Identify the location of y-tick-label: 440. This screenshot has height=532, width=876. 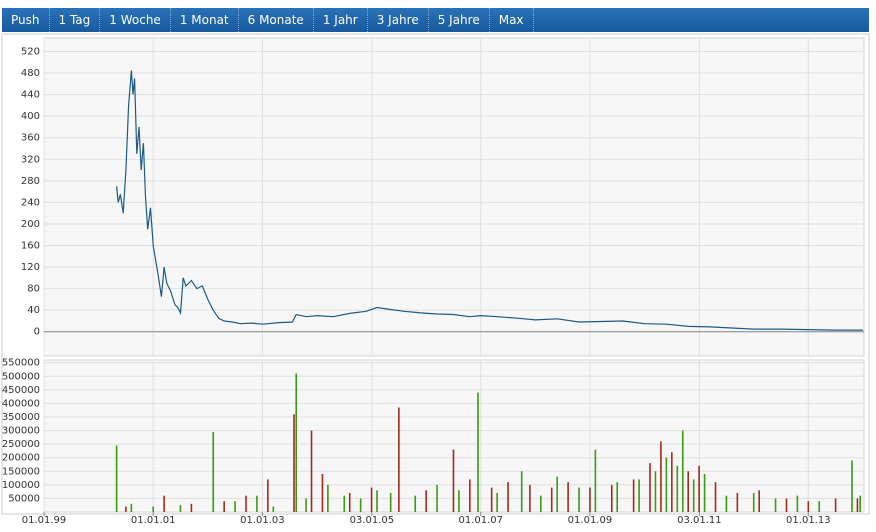
(30, 95).